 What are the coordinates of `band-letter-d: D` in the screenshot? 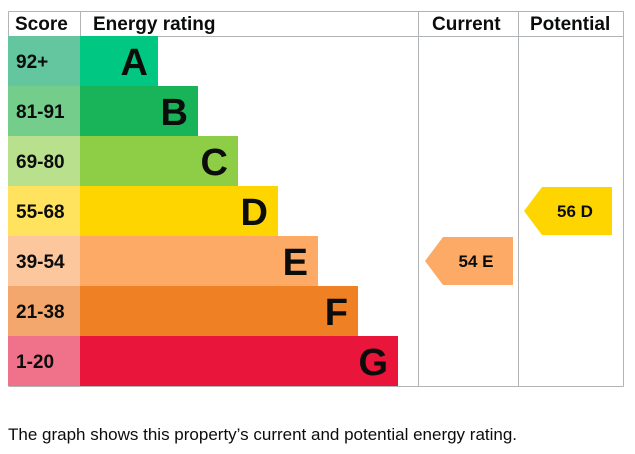 It's located at (254, 213).